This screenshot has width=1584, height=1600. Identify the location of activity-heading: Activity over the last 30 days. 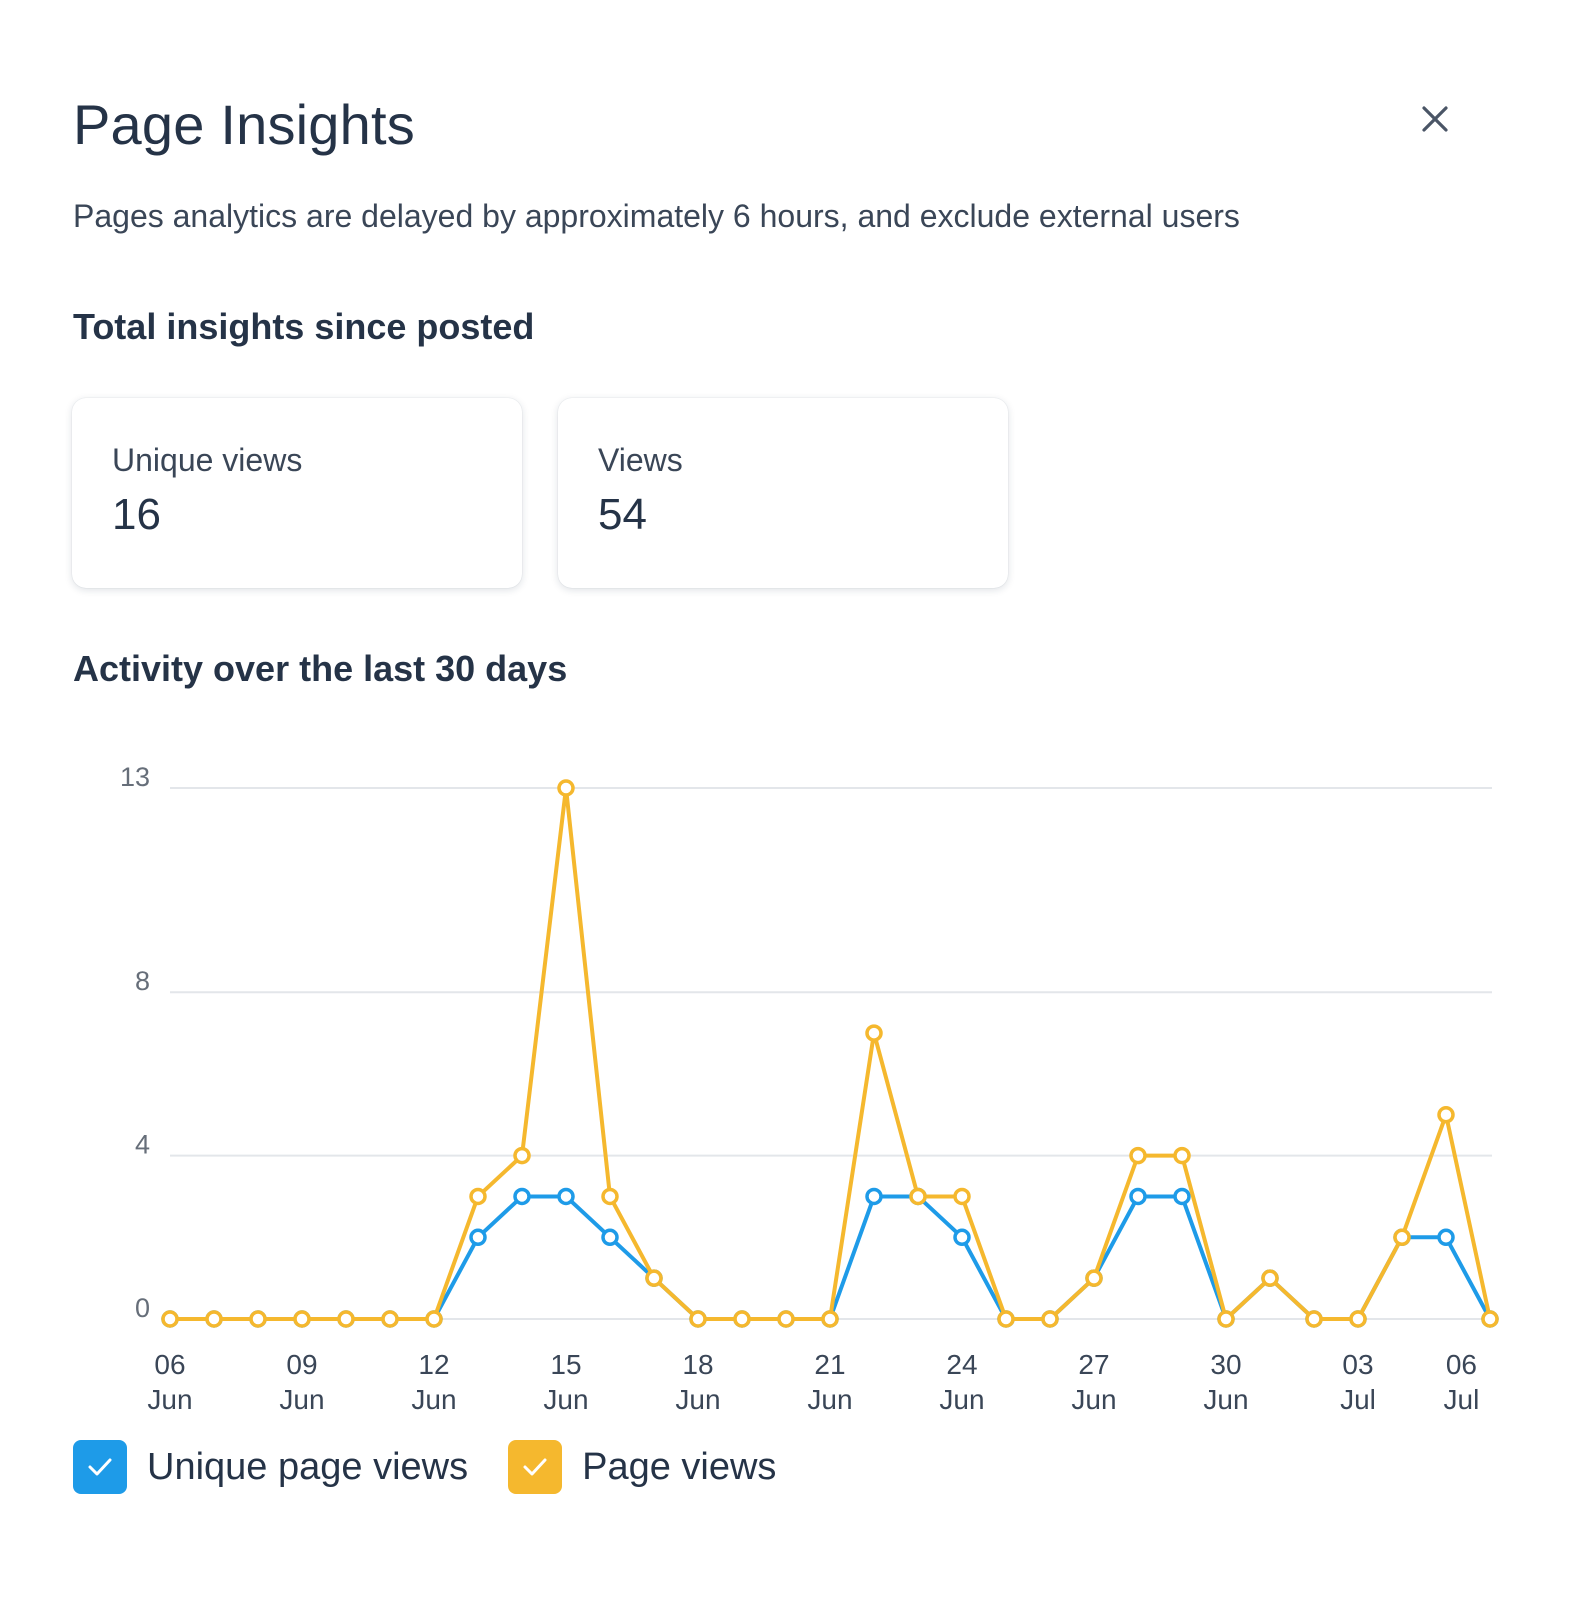
(320, 668).